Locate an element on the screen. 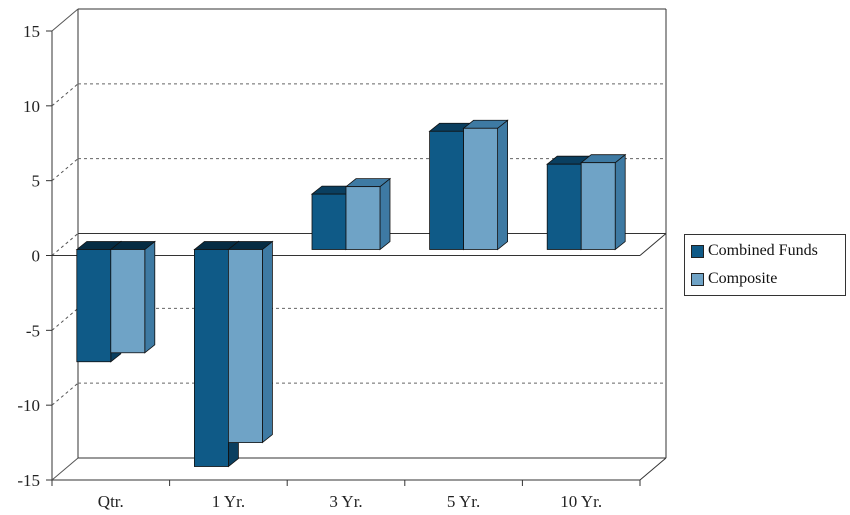 The width and height of the screenshot is (850, 515). legend-label-composite: Composite is located at coordinates (743, 278).